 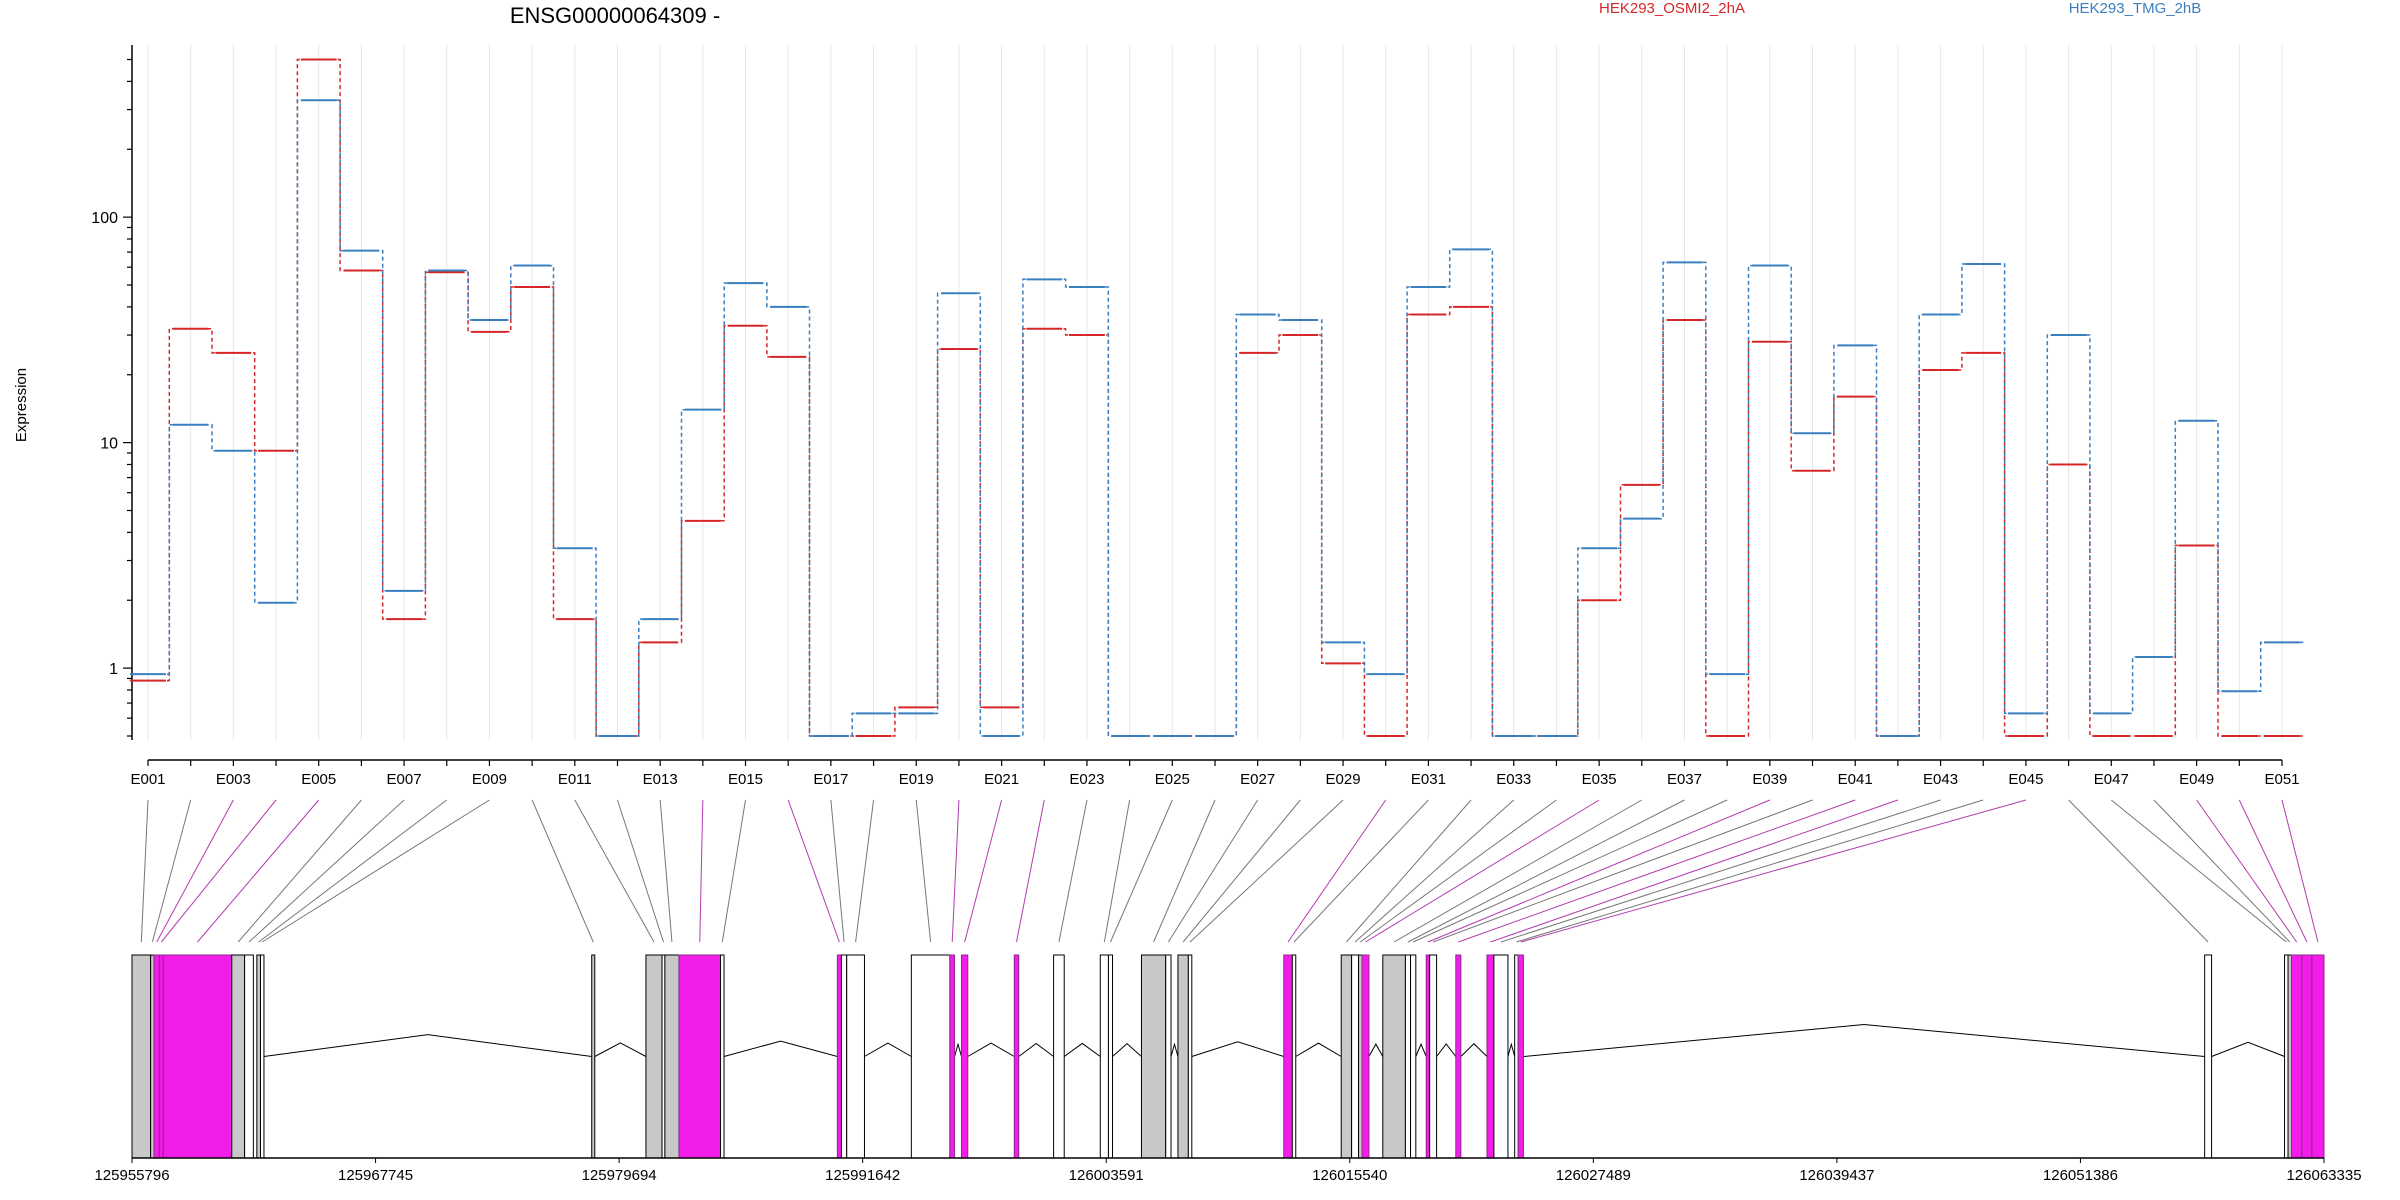 I want to click on exon-E017, so click(x=844, y=1056).